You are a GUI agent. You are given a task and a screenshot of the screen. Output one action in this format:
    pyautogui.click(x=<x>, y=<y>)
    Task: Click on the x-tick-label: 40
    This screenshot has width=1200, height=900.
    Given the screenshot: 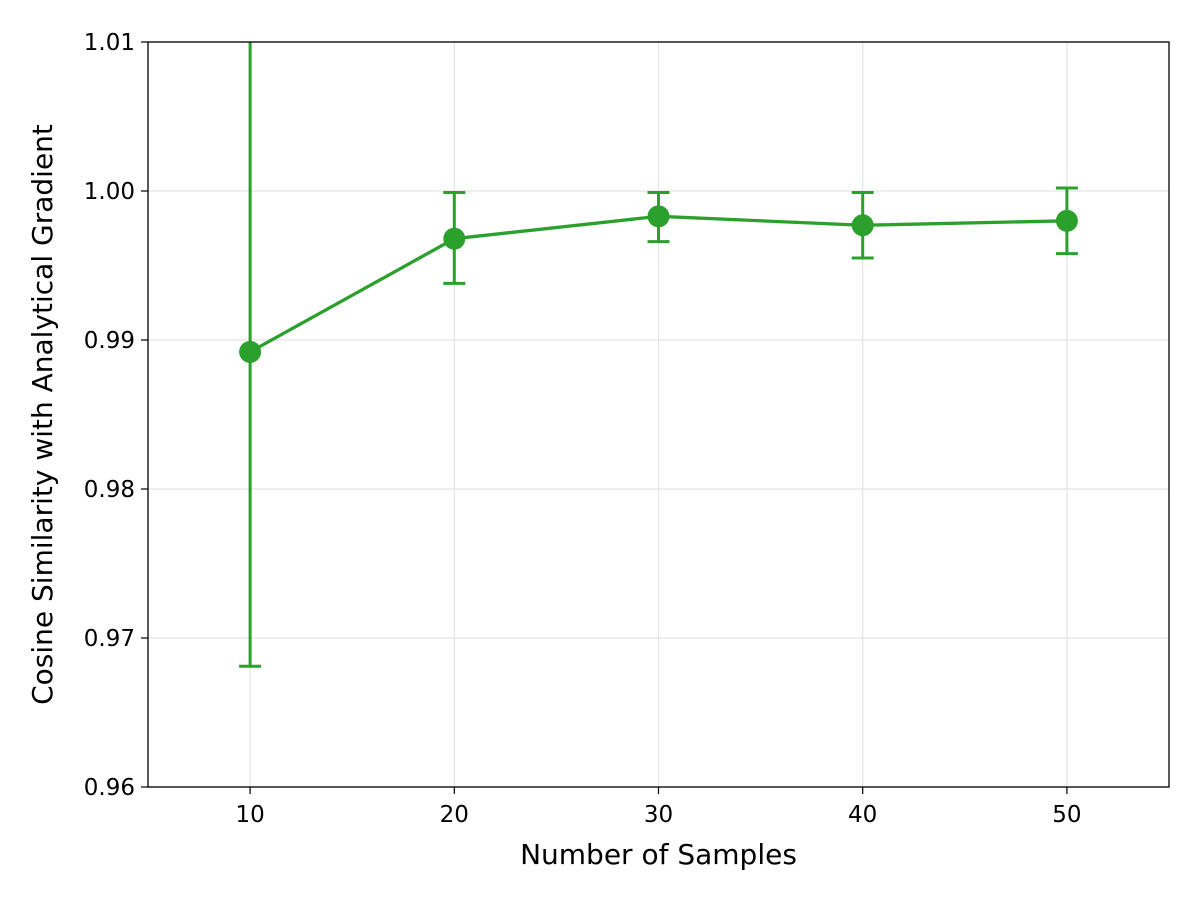 What is the action you would take?
    pyautogui.click(x=862, y=815)
    